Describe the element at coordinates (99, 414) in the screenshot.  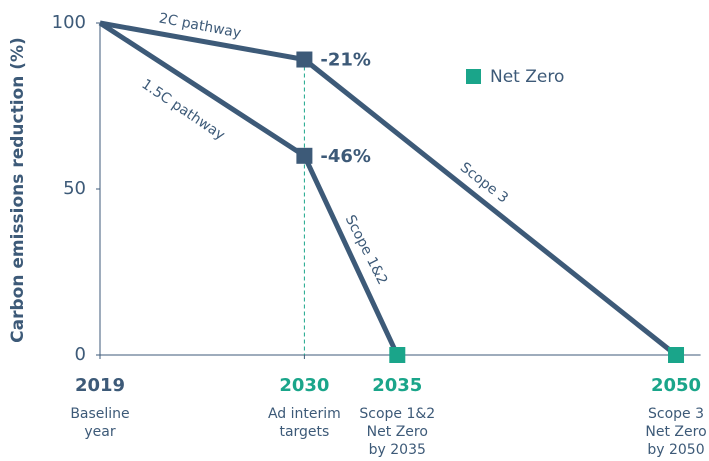
I see `x-tick-caption: Baseline` at that location.